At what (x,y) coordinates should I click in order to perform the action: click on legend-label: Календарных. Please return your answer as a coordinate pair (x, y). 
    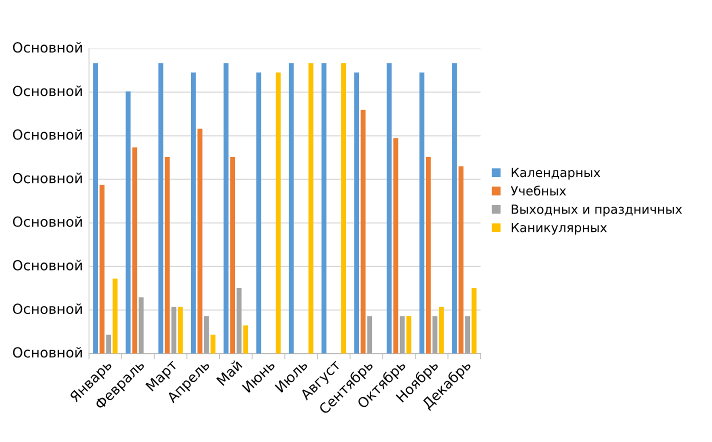
    Looking at the image, I should click on (556, 174).